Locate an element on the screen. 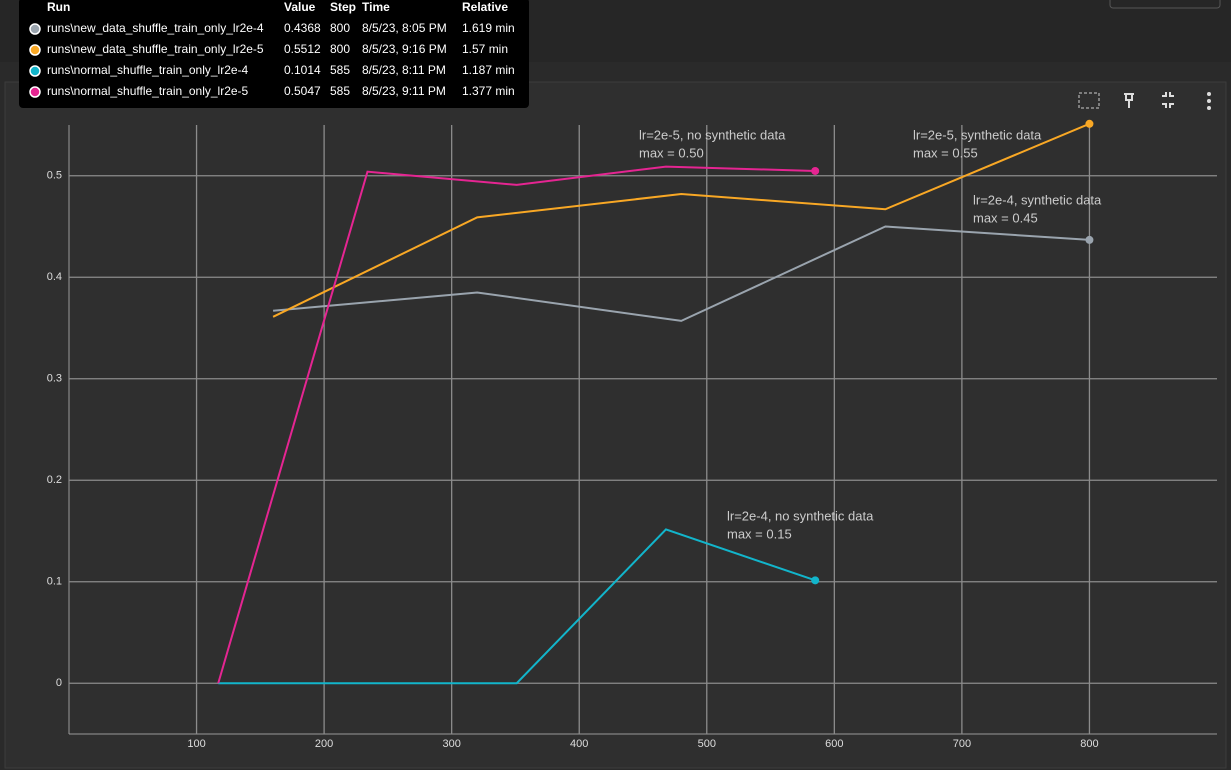 The width and height of the screenshot is (1231, 770). annotation: lr=2e-4, synthetic data is located at coordinates (1037, 199).